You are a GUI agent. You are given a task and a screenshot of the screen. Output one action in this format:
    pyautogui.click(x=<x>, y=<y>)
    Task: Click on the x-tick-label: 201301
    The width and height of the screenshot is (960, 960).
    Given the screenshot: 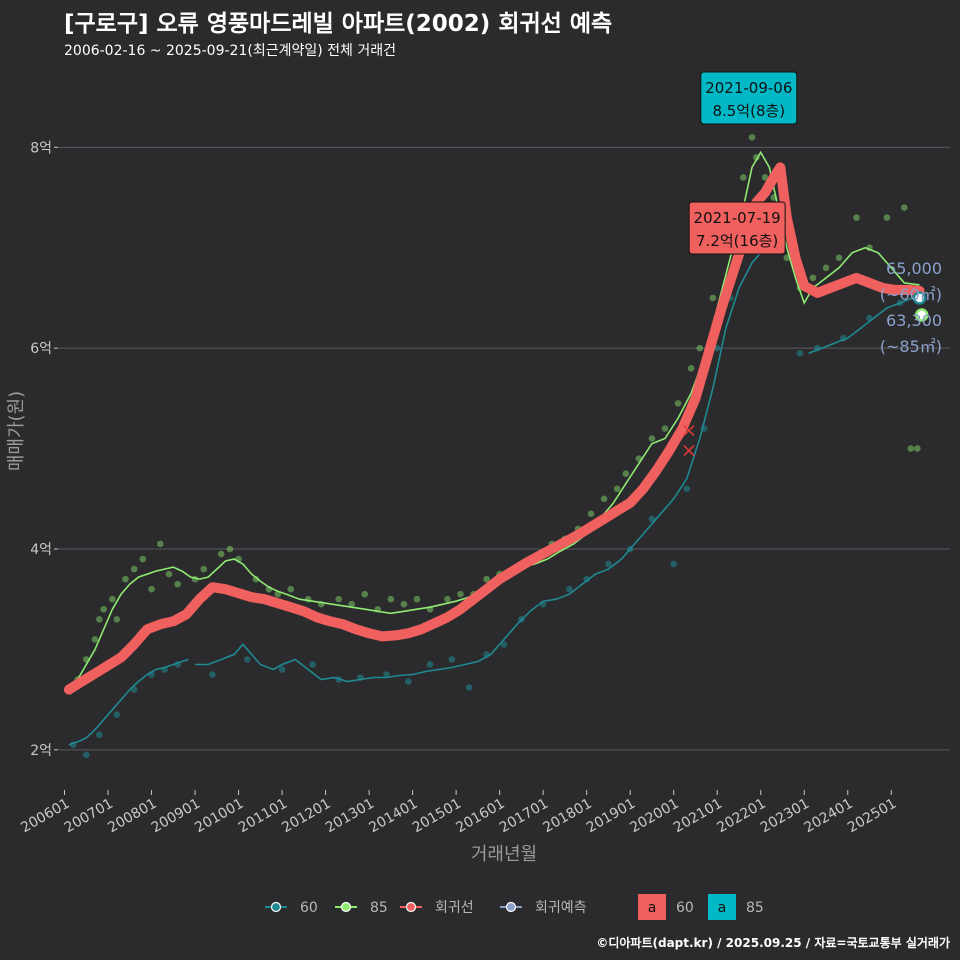 What is the action you would take?
    pyautogui.click(x=350, y=816)
    